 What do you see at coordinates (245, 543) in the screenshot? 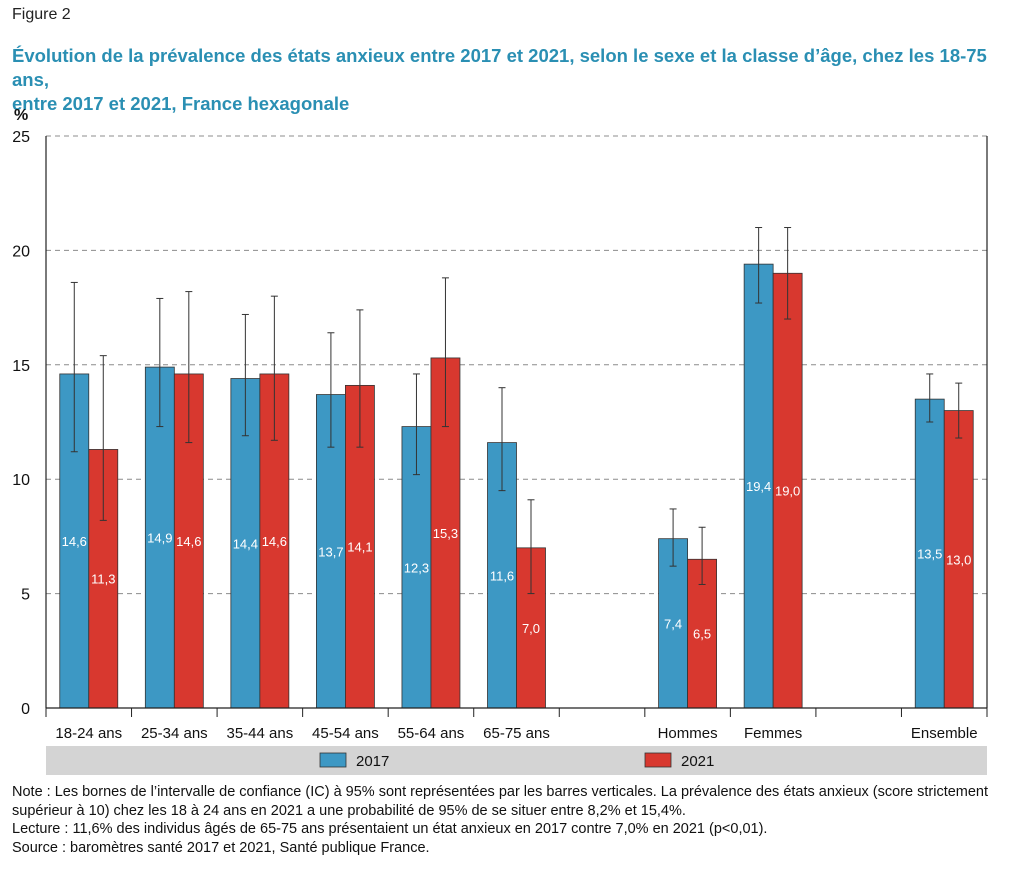
I see `data-label: 14,4` at bounding box center [245, 543].